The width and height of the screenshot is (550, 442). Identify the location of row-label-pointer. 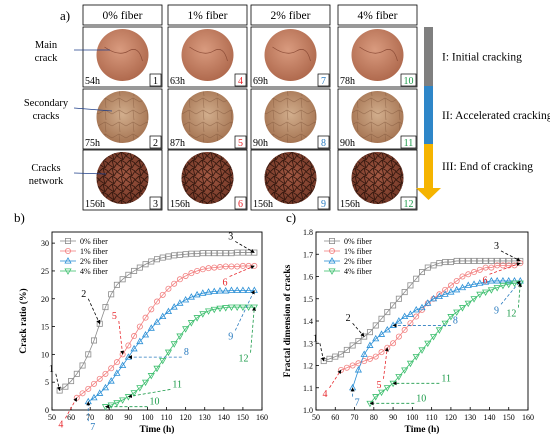
(90, 173).